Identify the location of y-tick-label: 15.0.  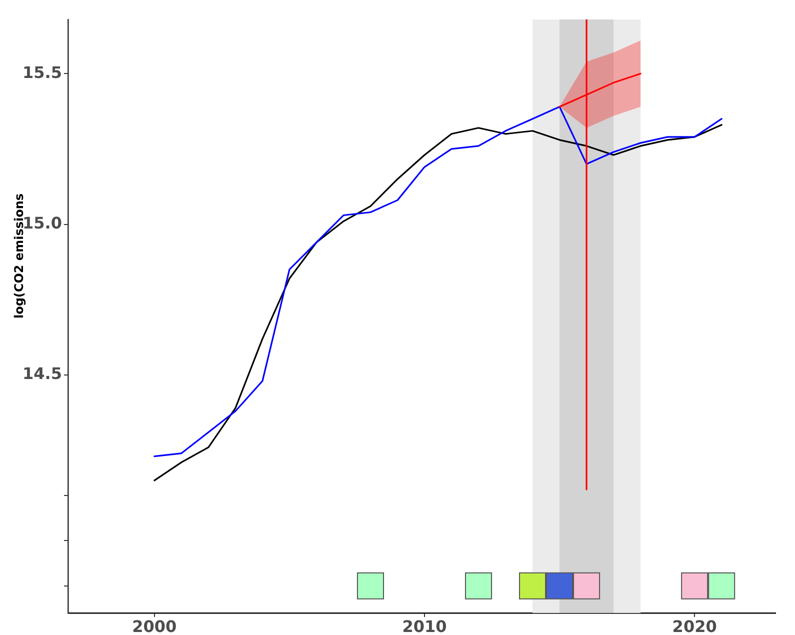
(42, 222).